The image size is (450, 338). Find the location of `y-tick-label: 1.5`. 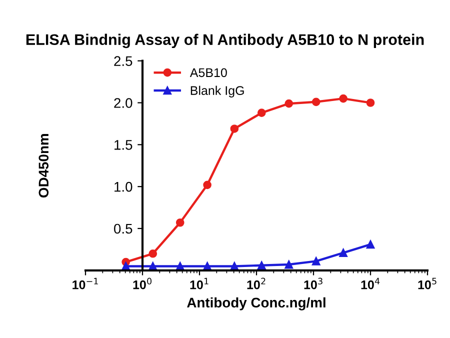

y-tick-label: 1.5 is located at coordinates (123, 145).